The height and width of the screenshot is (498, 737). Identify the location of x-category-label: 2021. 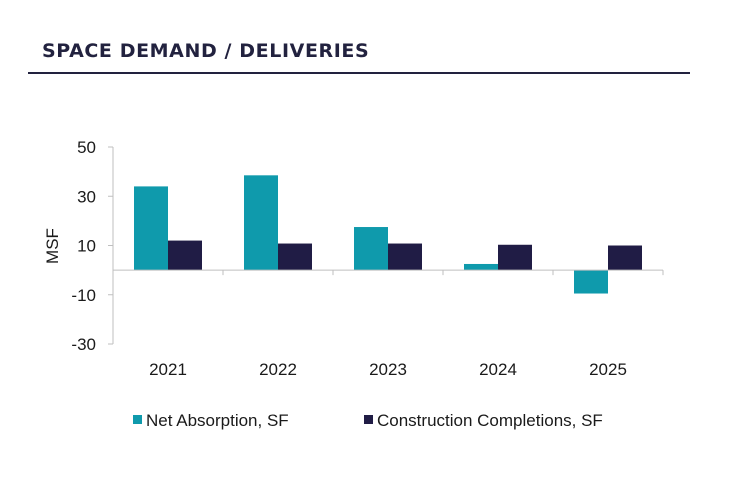
(168, 369).